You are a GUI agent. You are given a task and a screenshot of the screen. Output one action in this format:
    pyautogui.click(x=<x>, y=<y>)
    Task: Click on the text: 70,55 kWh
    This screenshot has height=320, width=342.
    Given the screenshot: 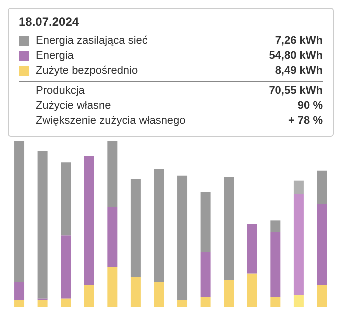 What is the action you would take?
    pyautogui.click(x=296, y=92)
    